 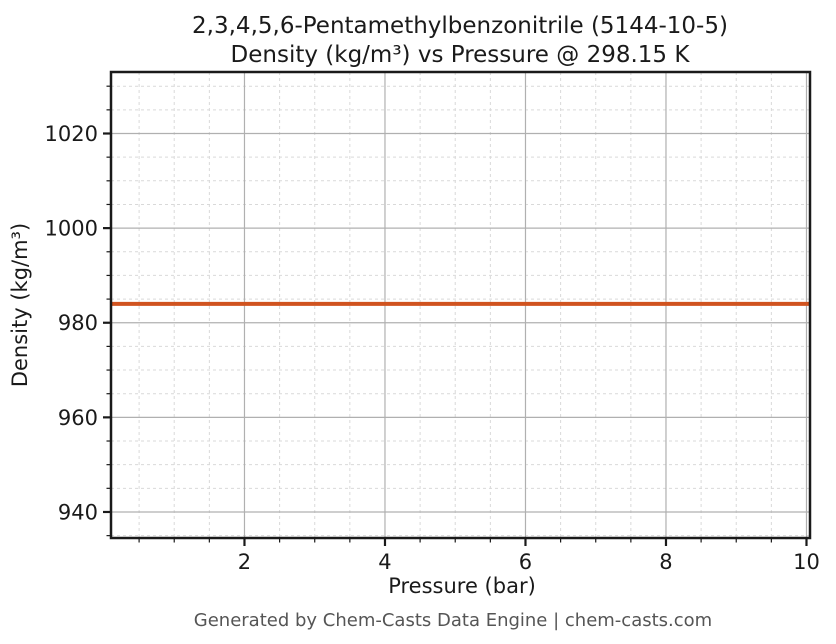 What do you see at coordinates (71, 134) in the screenshot?
I see `y-tick-label: 1020` at bounding box center [71, 134].